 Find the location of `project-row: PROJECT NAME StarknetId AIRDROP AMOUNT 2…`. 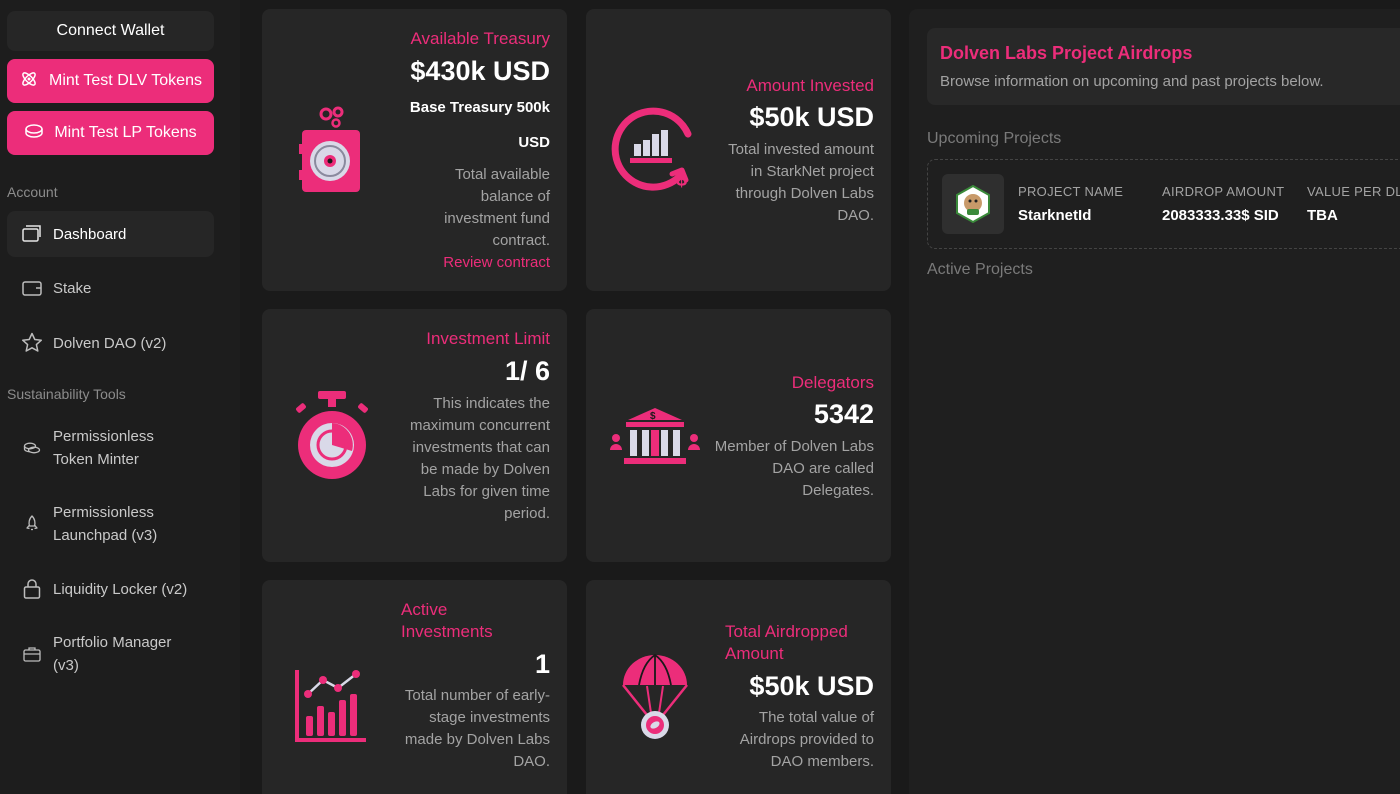

project-row: PROJECT NAME StarknetId AIRDROP AMOUNT 2… is located at coordinates (1163, 204).